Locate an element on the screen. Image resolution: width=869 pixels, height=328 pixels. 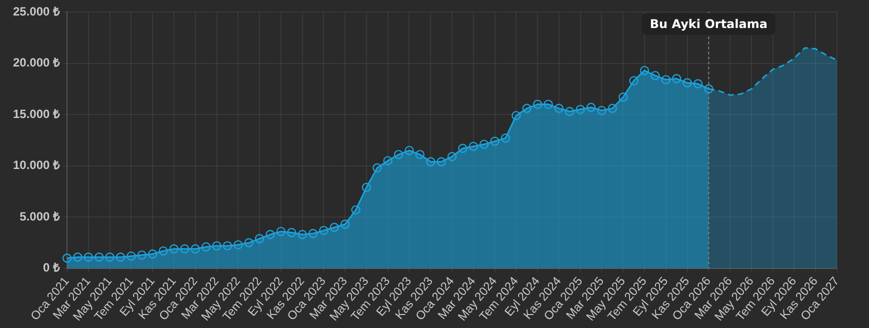
y-tick-label: 20.000 ₺ is located at coordinates (36, 63).